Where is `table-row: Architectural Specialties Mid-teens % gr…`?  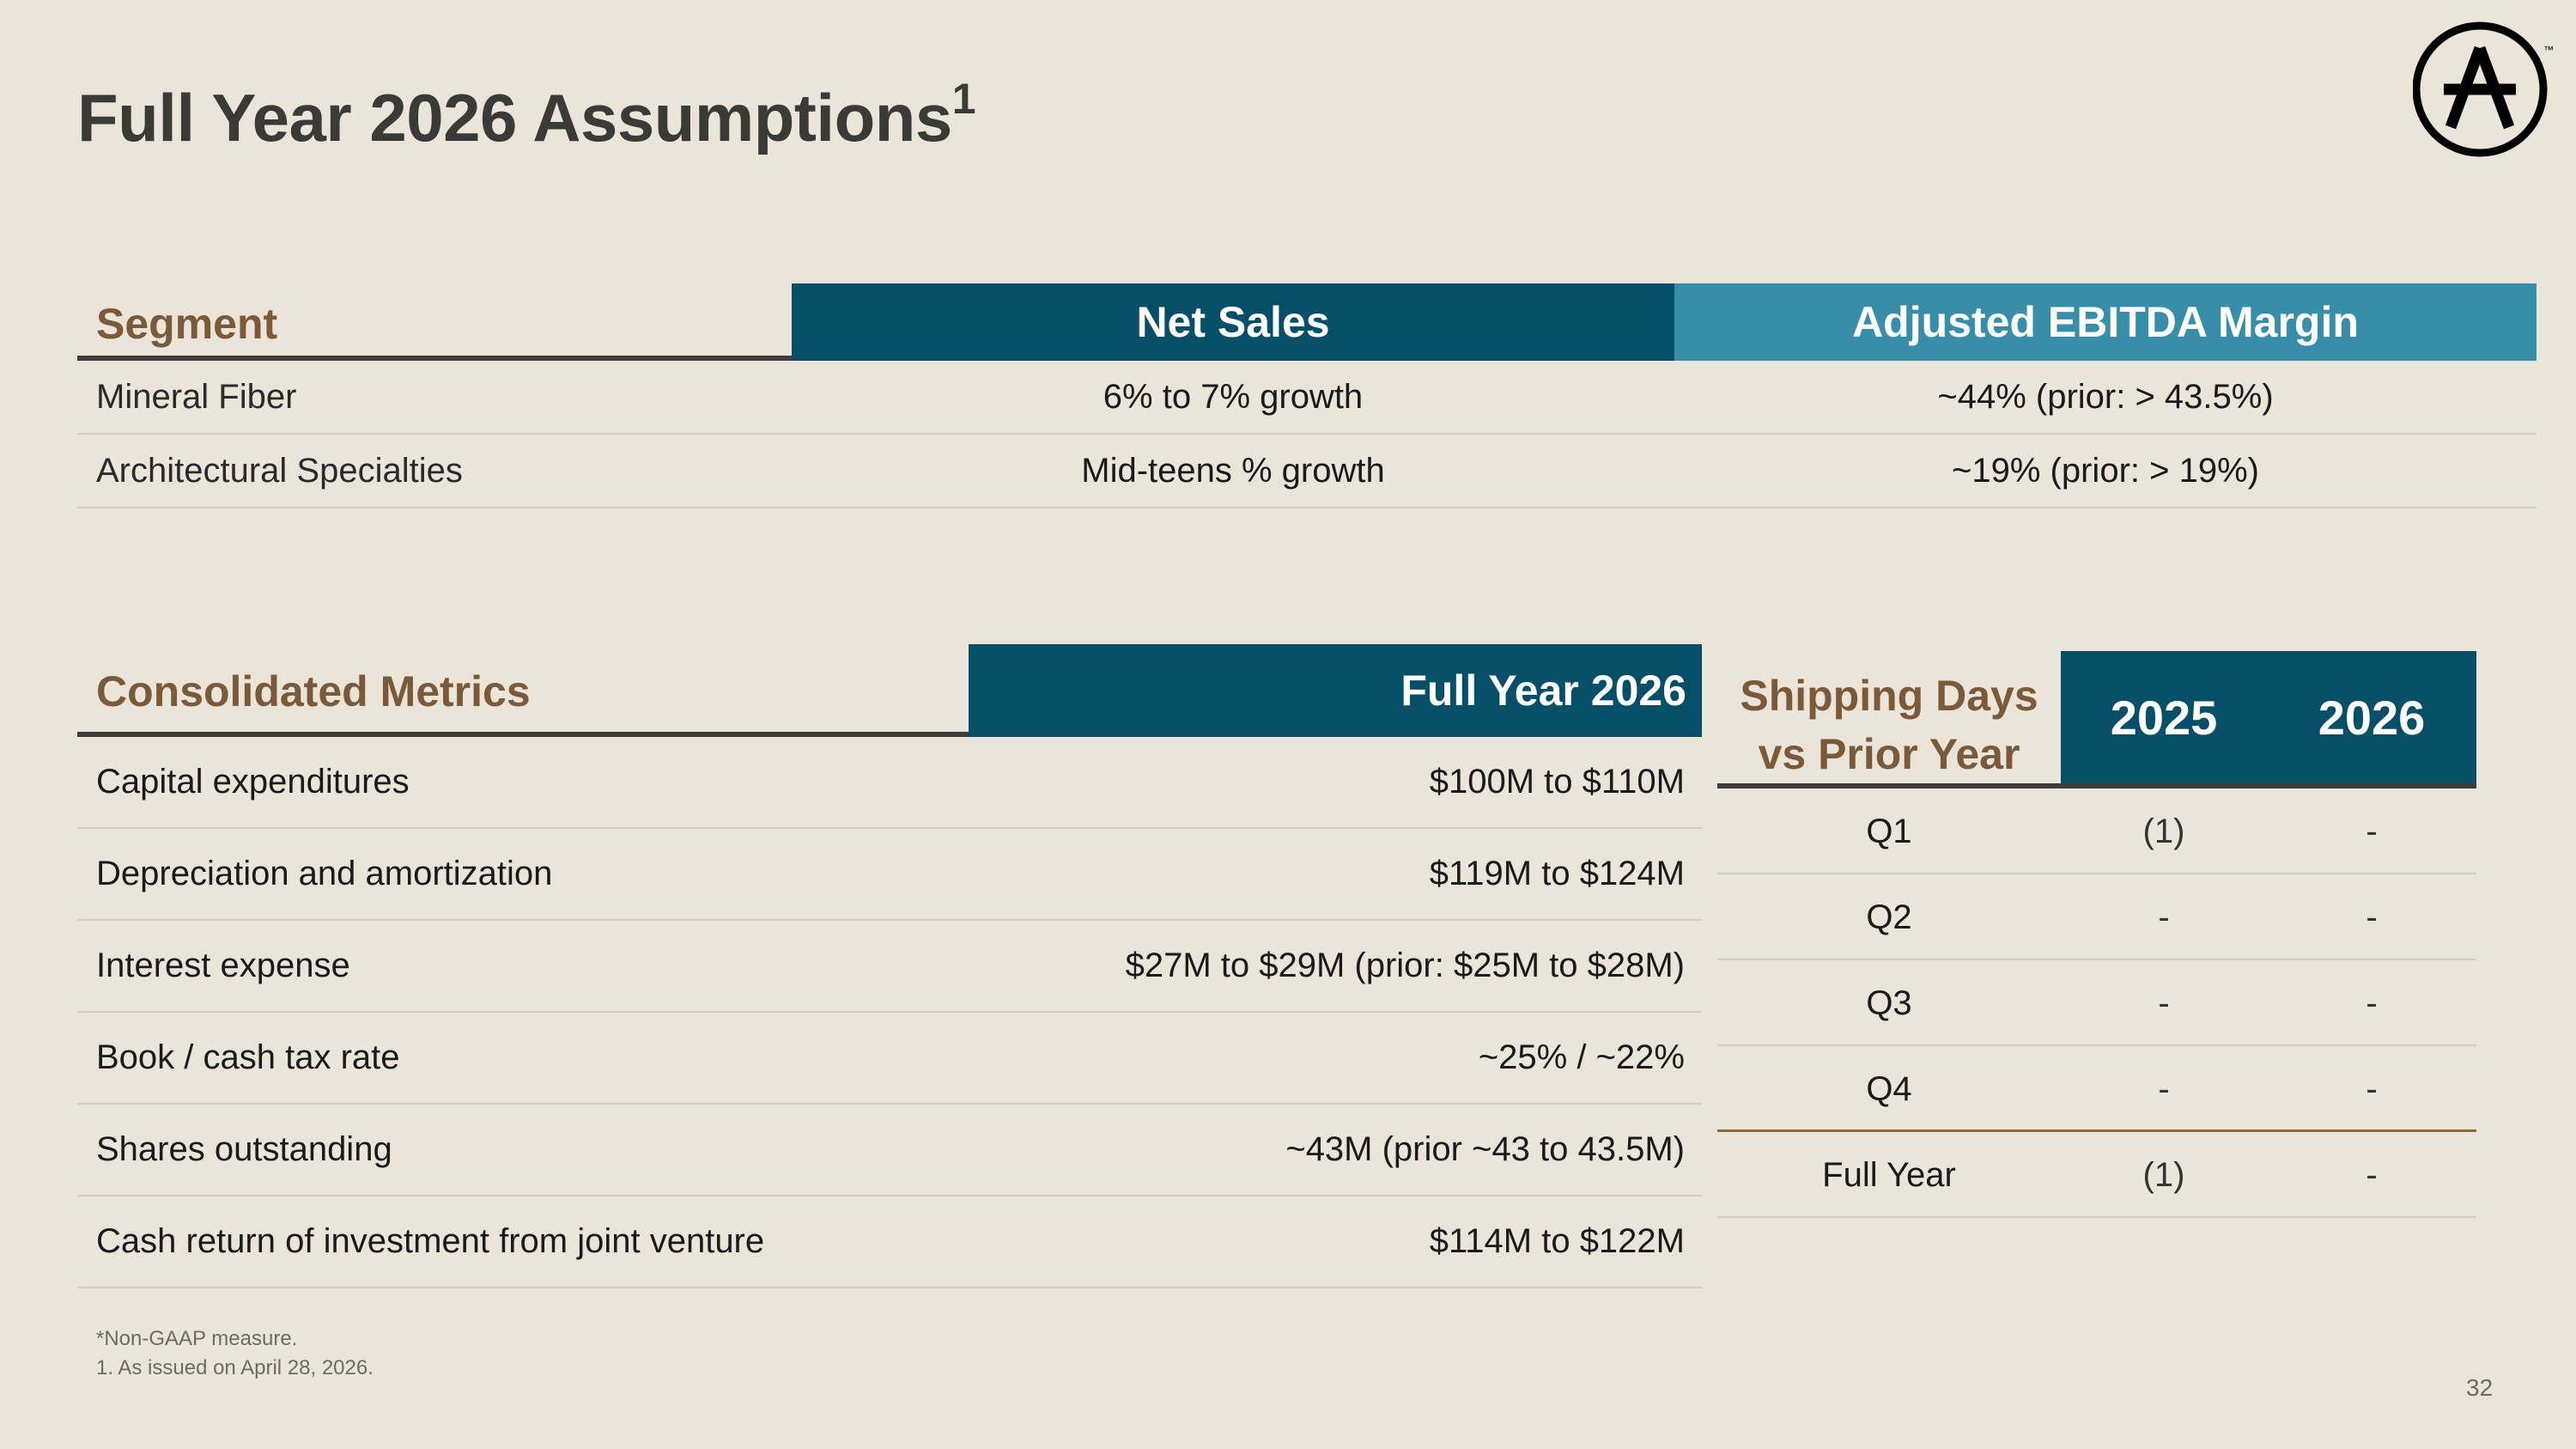
table-row: Architectural Specialties Mid-teens % gr… is located at coordinates (1307, 471).